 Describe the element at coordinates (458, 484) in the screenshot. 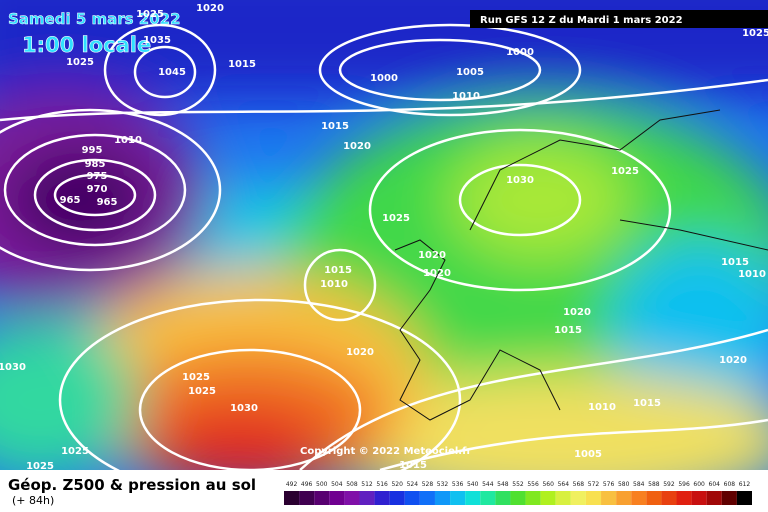

I see `scale-label: 536` at that location.